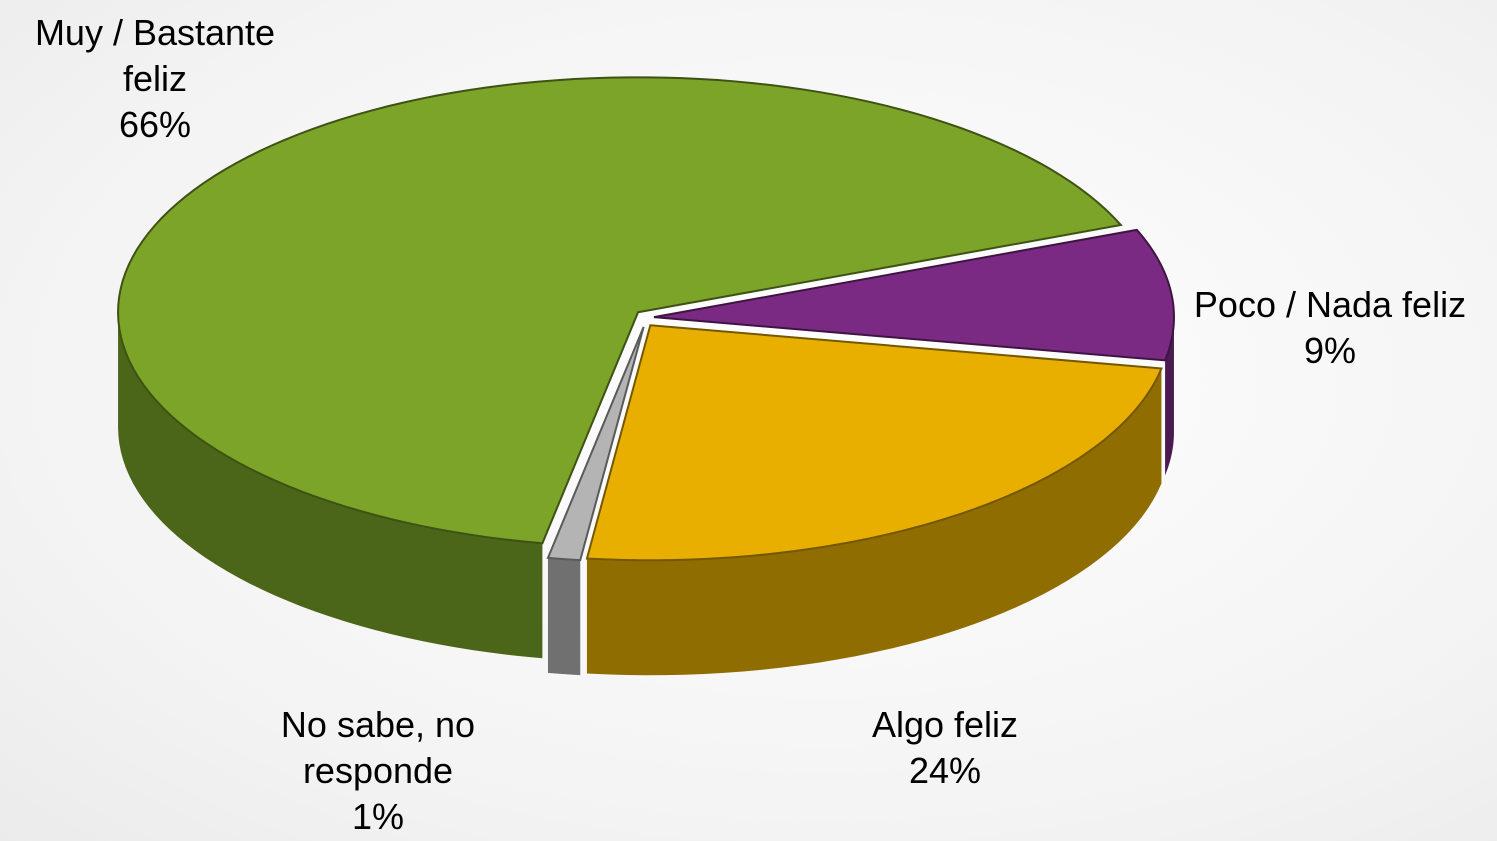 The image size is (1497, 841). I want to click on value-label: 9%, so click(1330, 350).